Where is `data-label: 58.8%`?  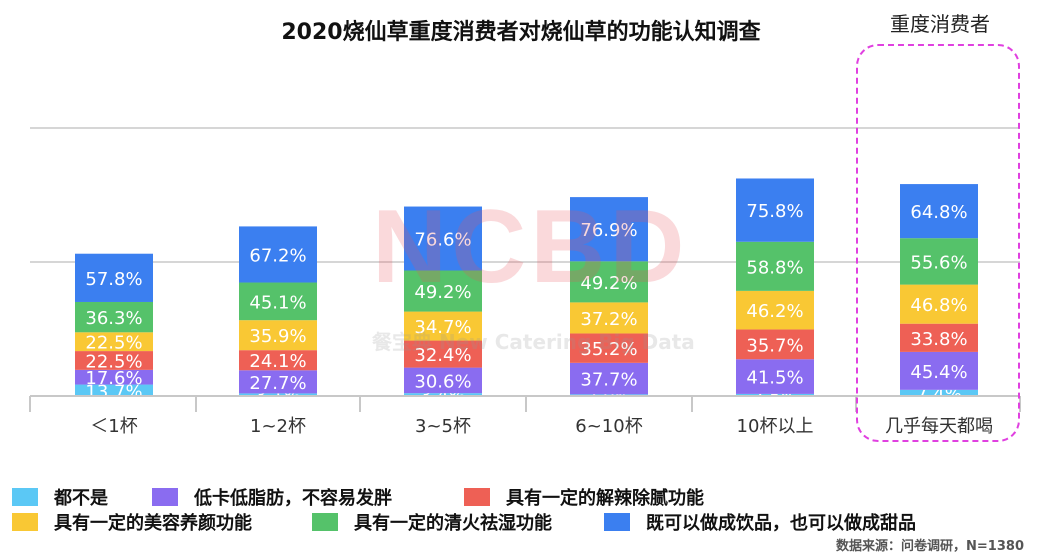
data-label: 58.8% is located at coordinates (774, 267).